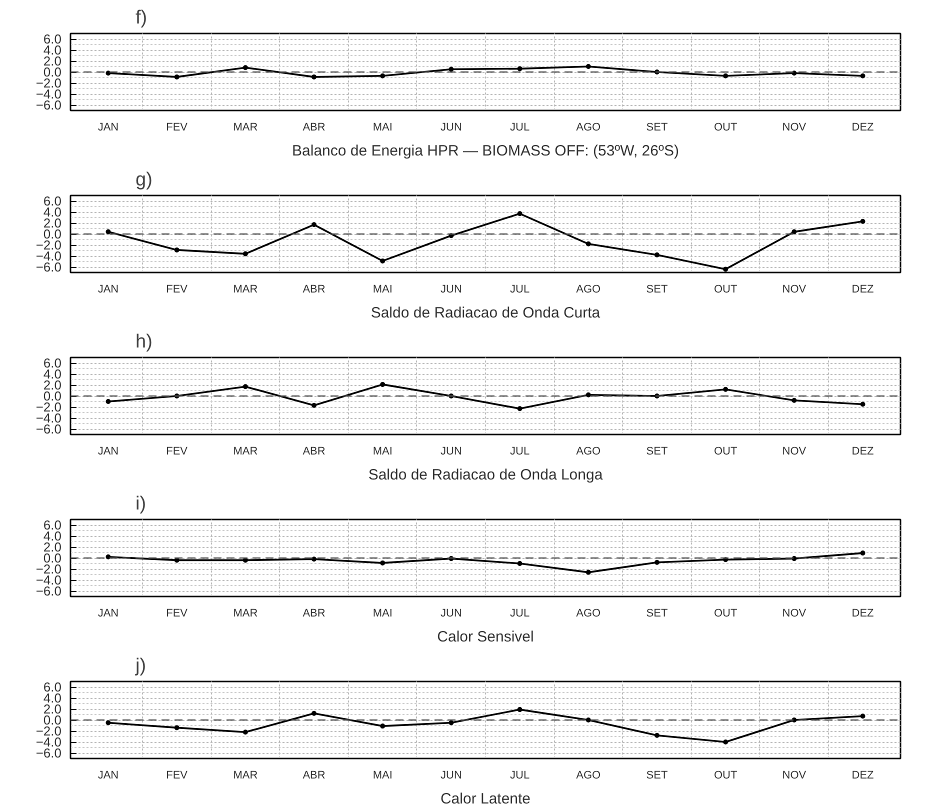  I want to click on x-axis-title: Balanco de Energia HPR — BIOMASS OFF: (53ºW, 26ºS), so click(485, 151).